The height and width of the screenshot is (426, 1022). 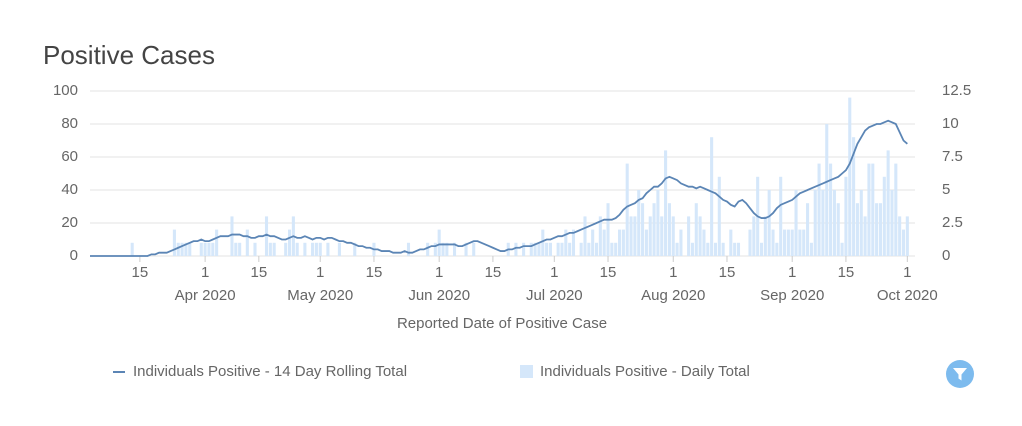 What do you see at coordinates (952, 156) in the screenshot?
I see `y2-tick-label: 7.5` at bounding box center [952, 156].